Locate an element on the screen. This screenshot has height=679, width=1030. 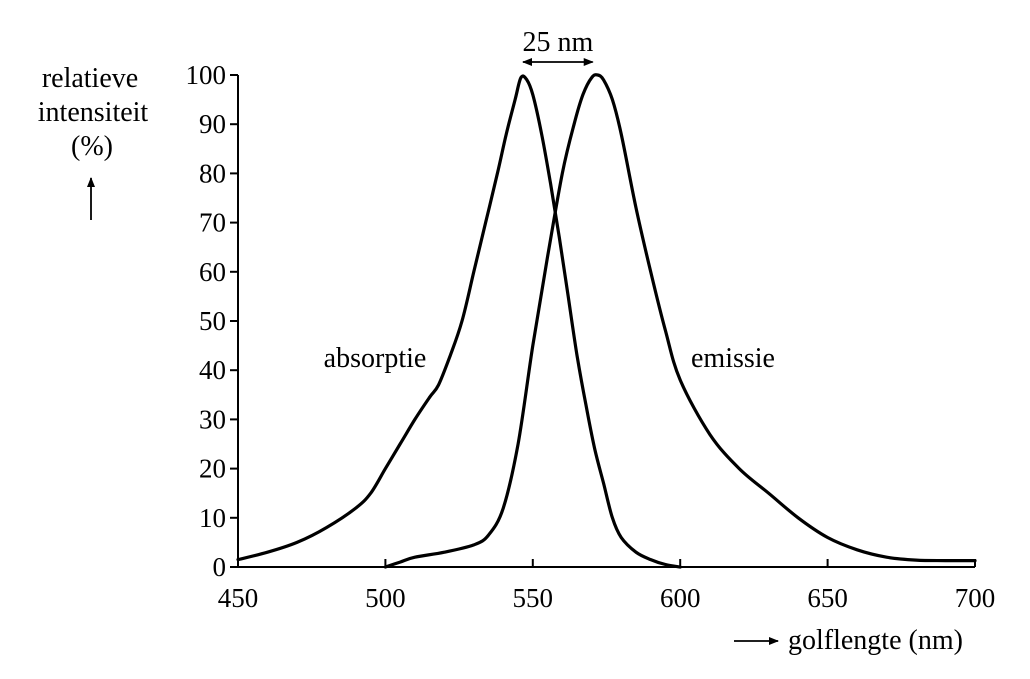
y-tick-label: 60 is located at coordinates (212, 272).